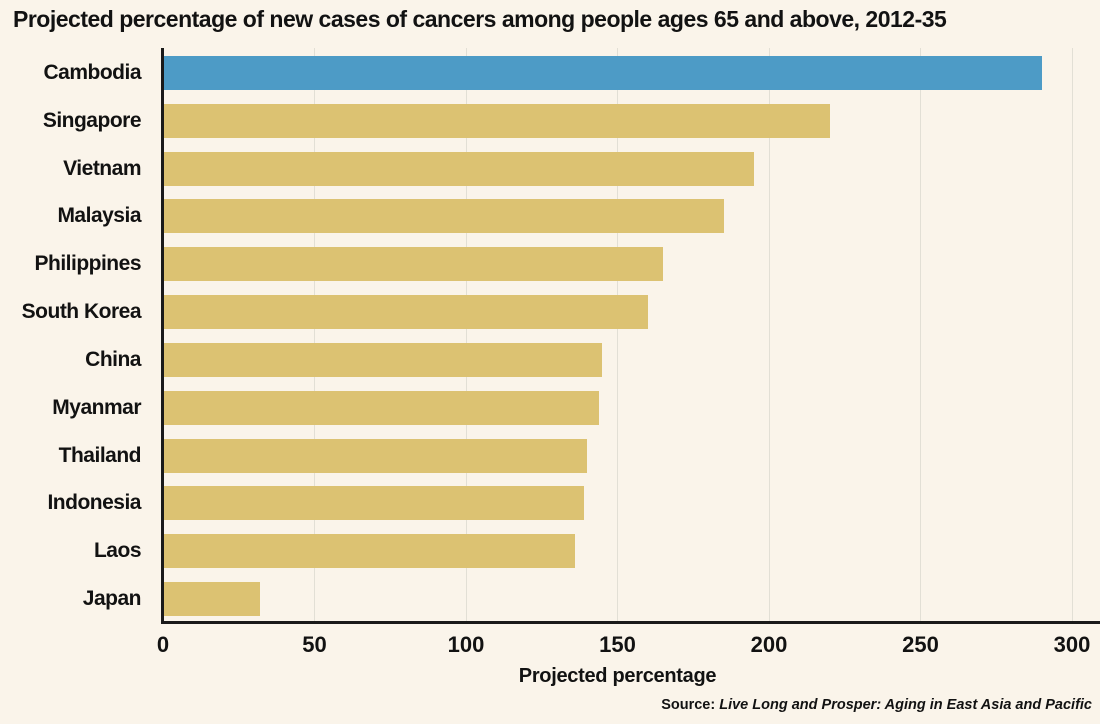 The width and height of the screenshot is (1100, 724). What do you see at coordinates (443, 216) in the screenshot?
I see `bar-malaysia` at bounding box center [443, 216].